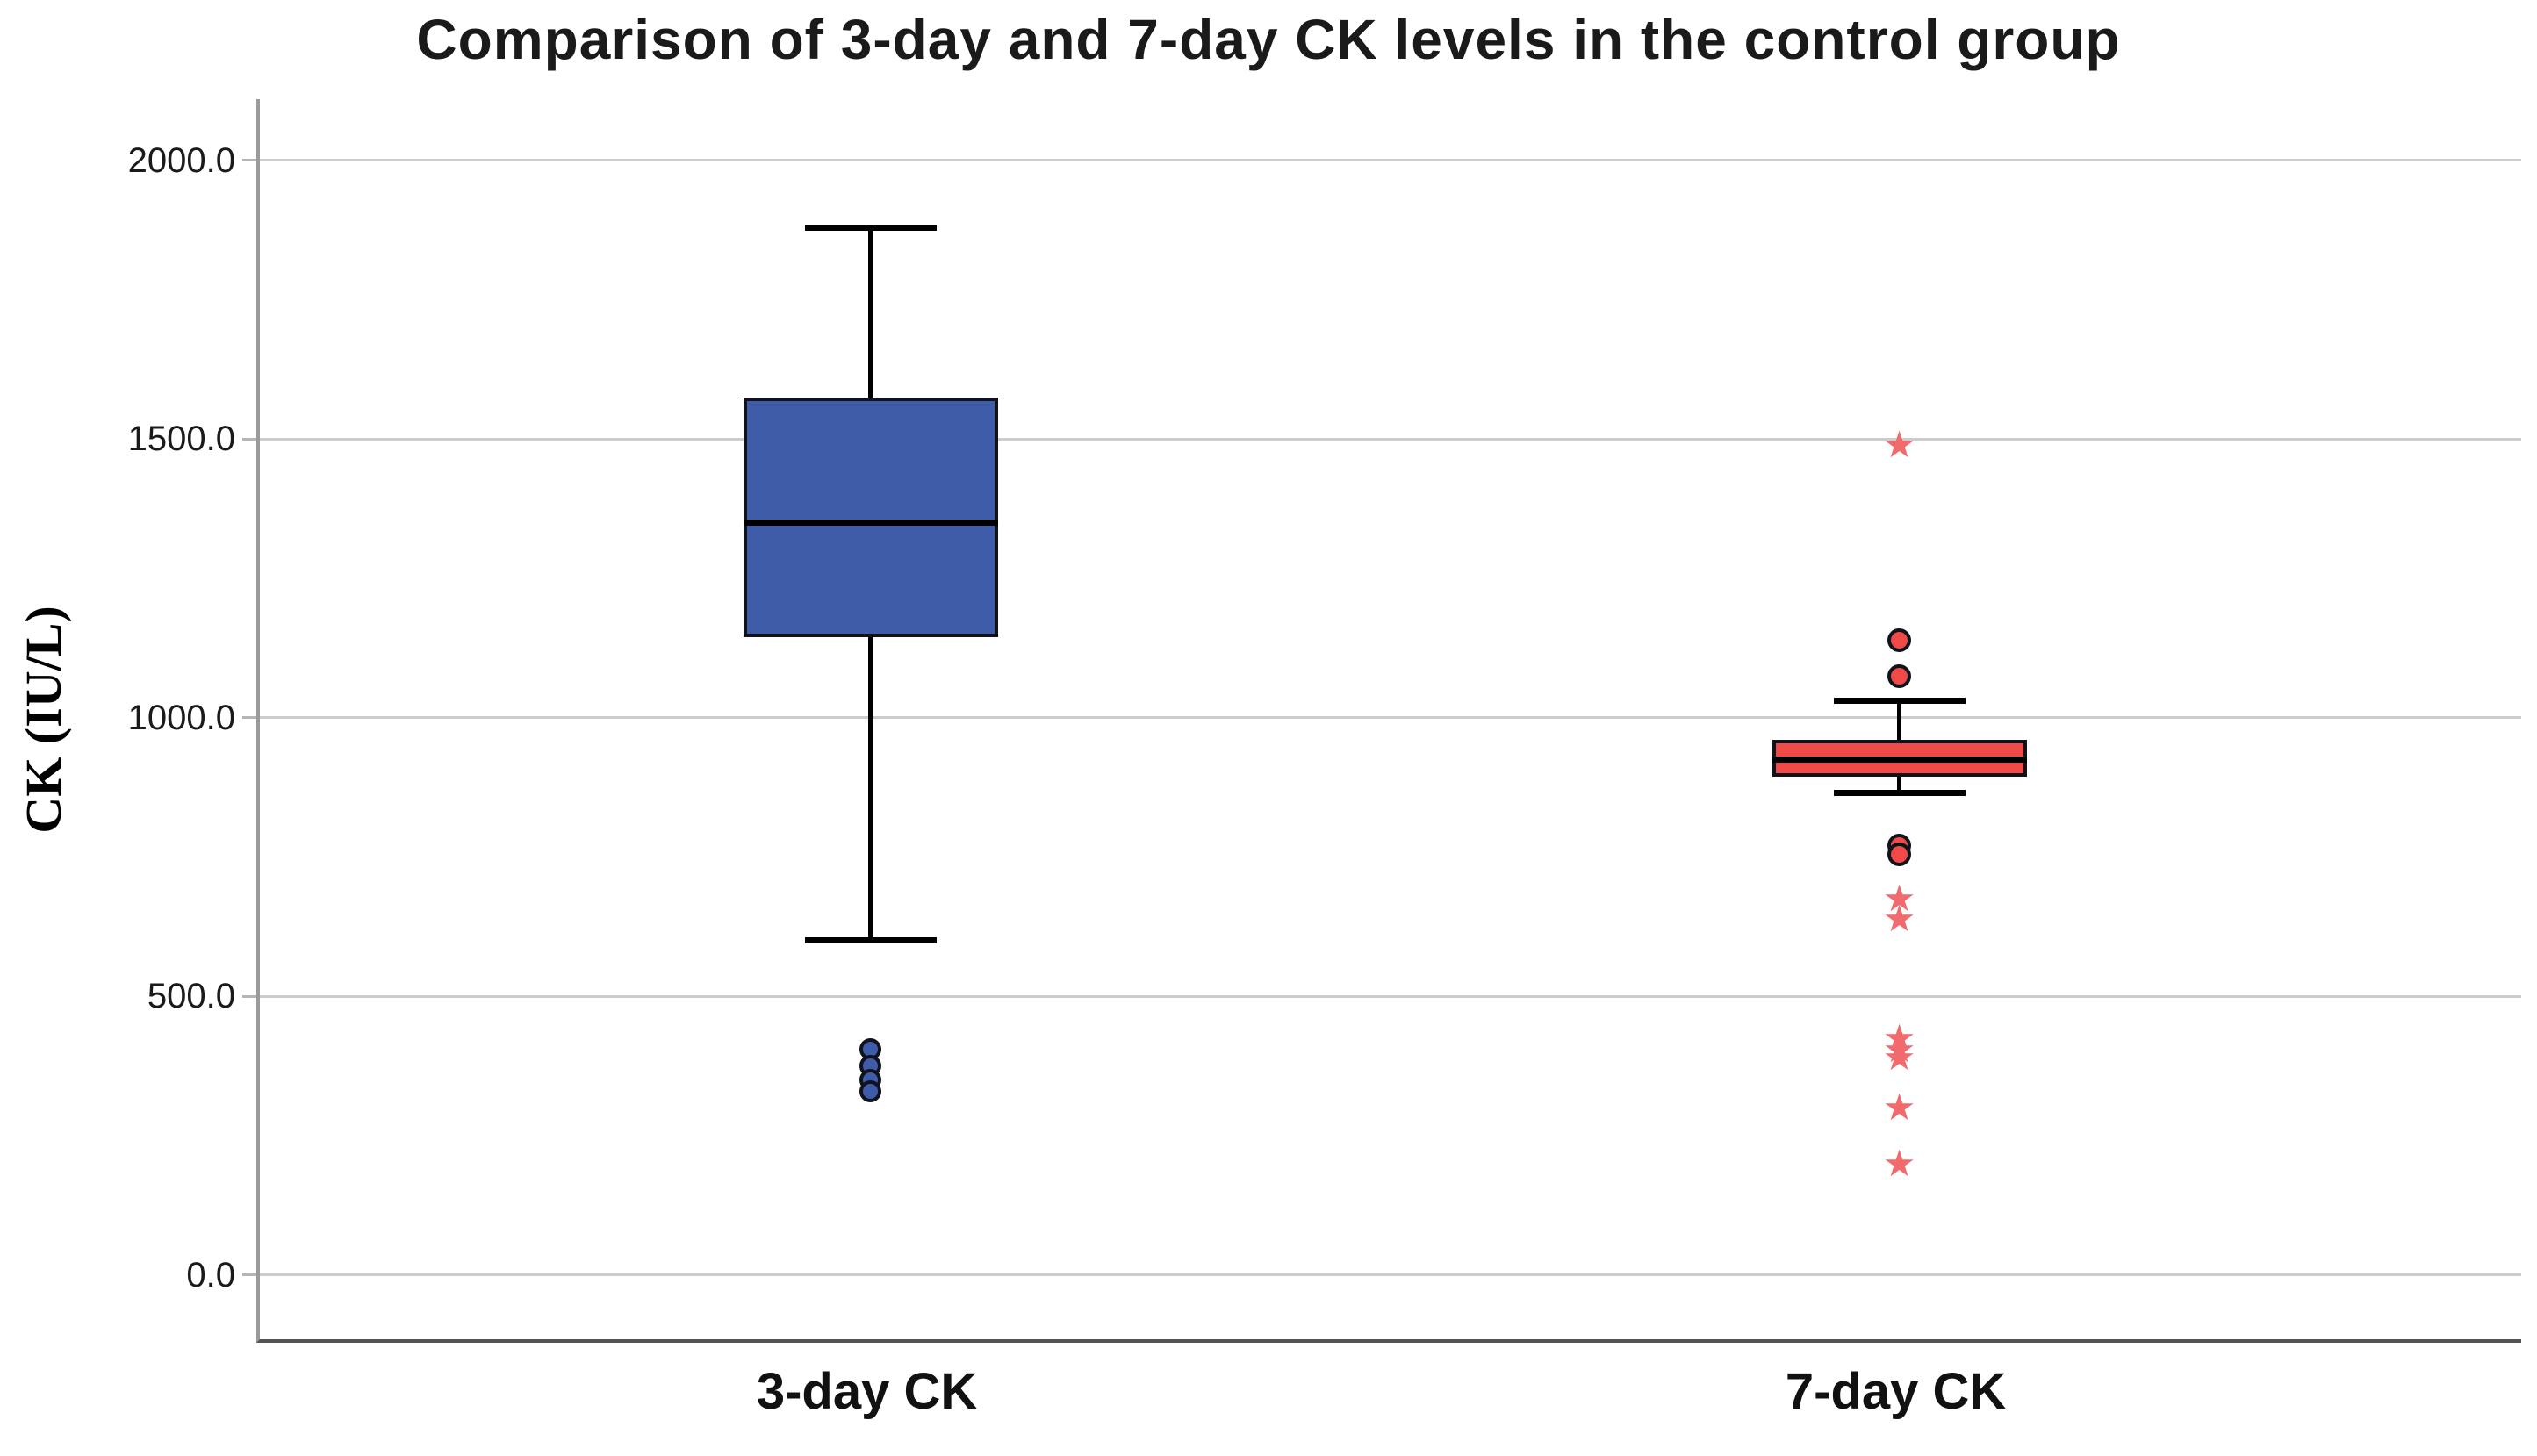 This screenshot has width=2537, height=1456. What do you see at coordinates (1896, 1391) in the screenshot?
I see `x-axis-label-7-day-ck: 7-day CK` at bounding box center [1896, 1391].